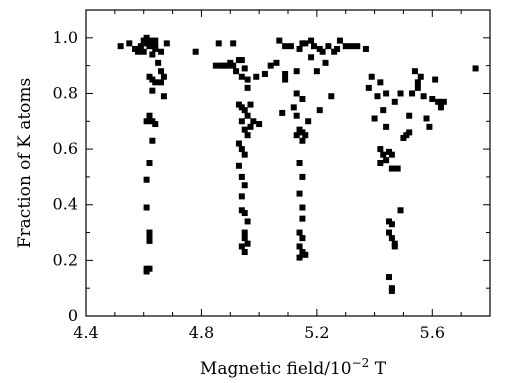 The image size is (506, 383). Describe the element at coordinates (65, 37) in the screenshot. I see `y-tick-label: 1.0` at that location.